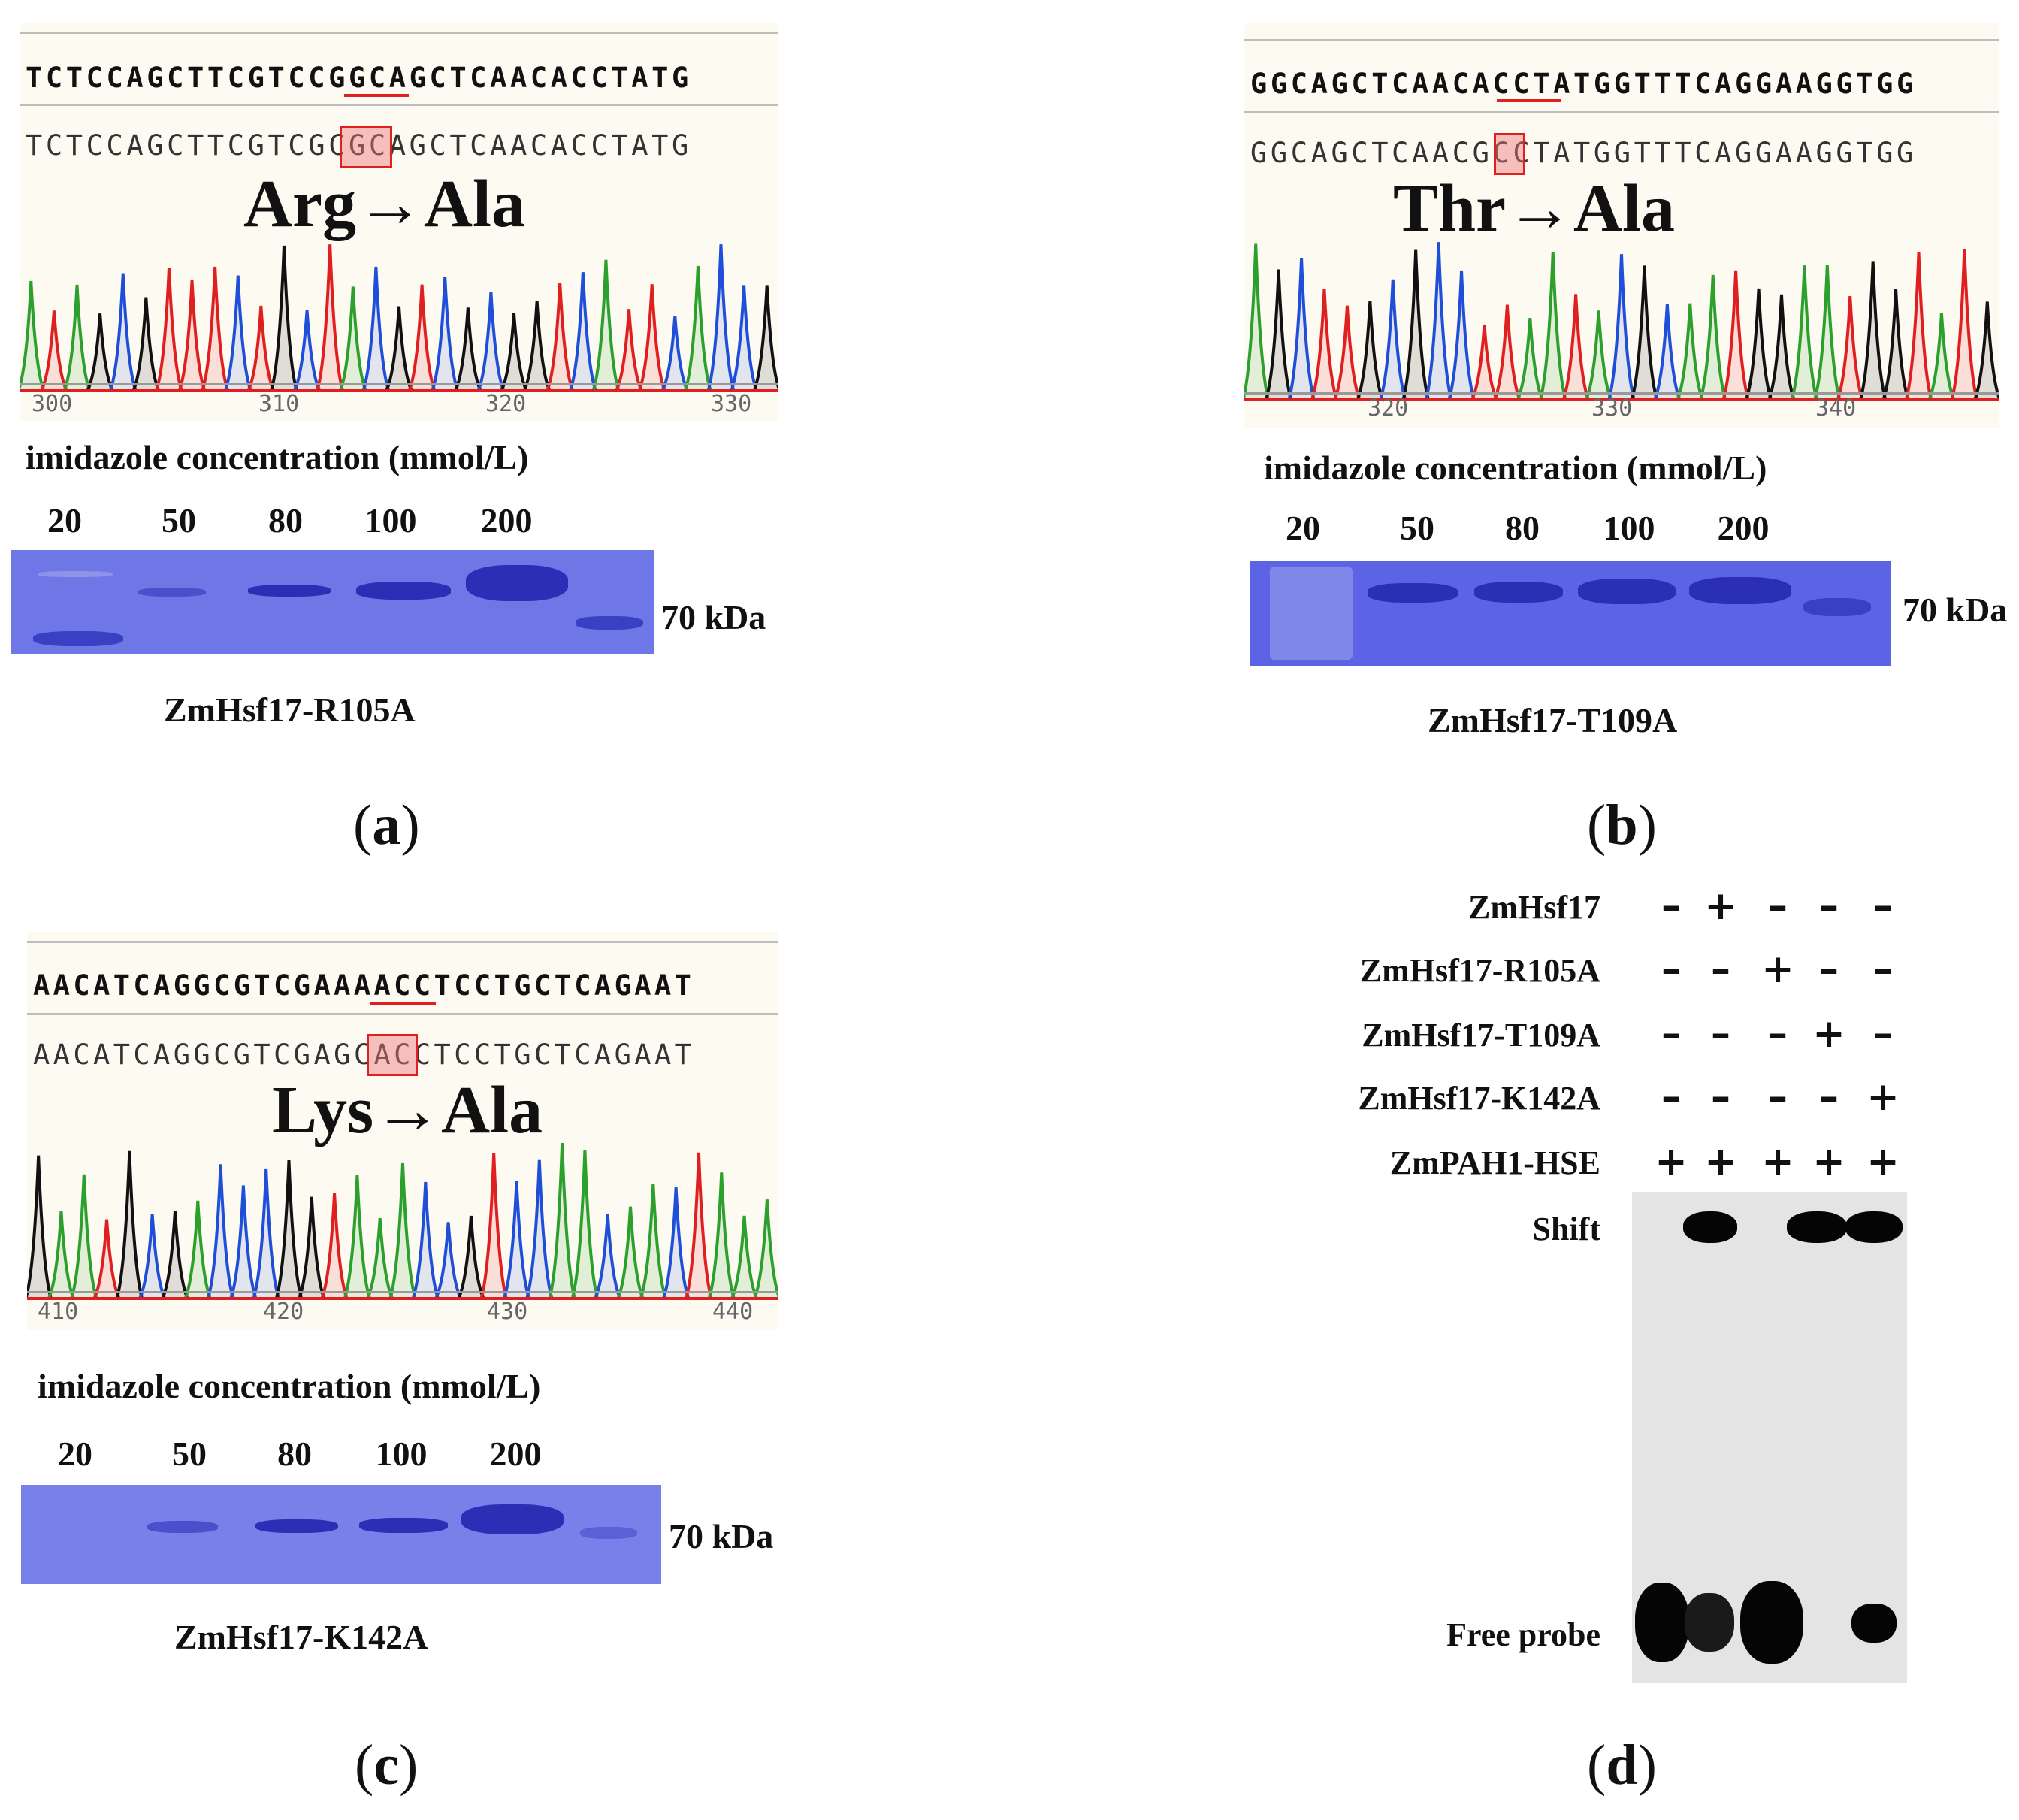  I want to click on construct-name-a: ZmHsf17-R105A, so click(290, 710).